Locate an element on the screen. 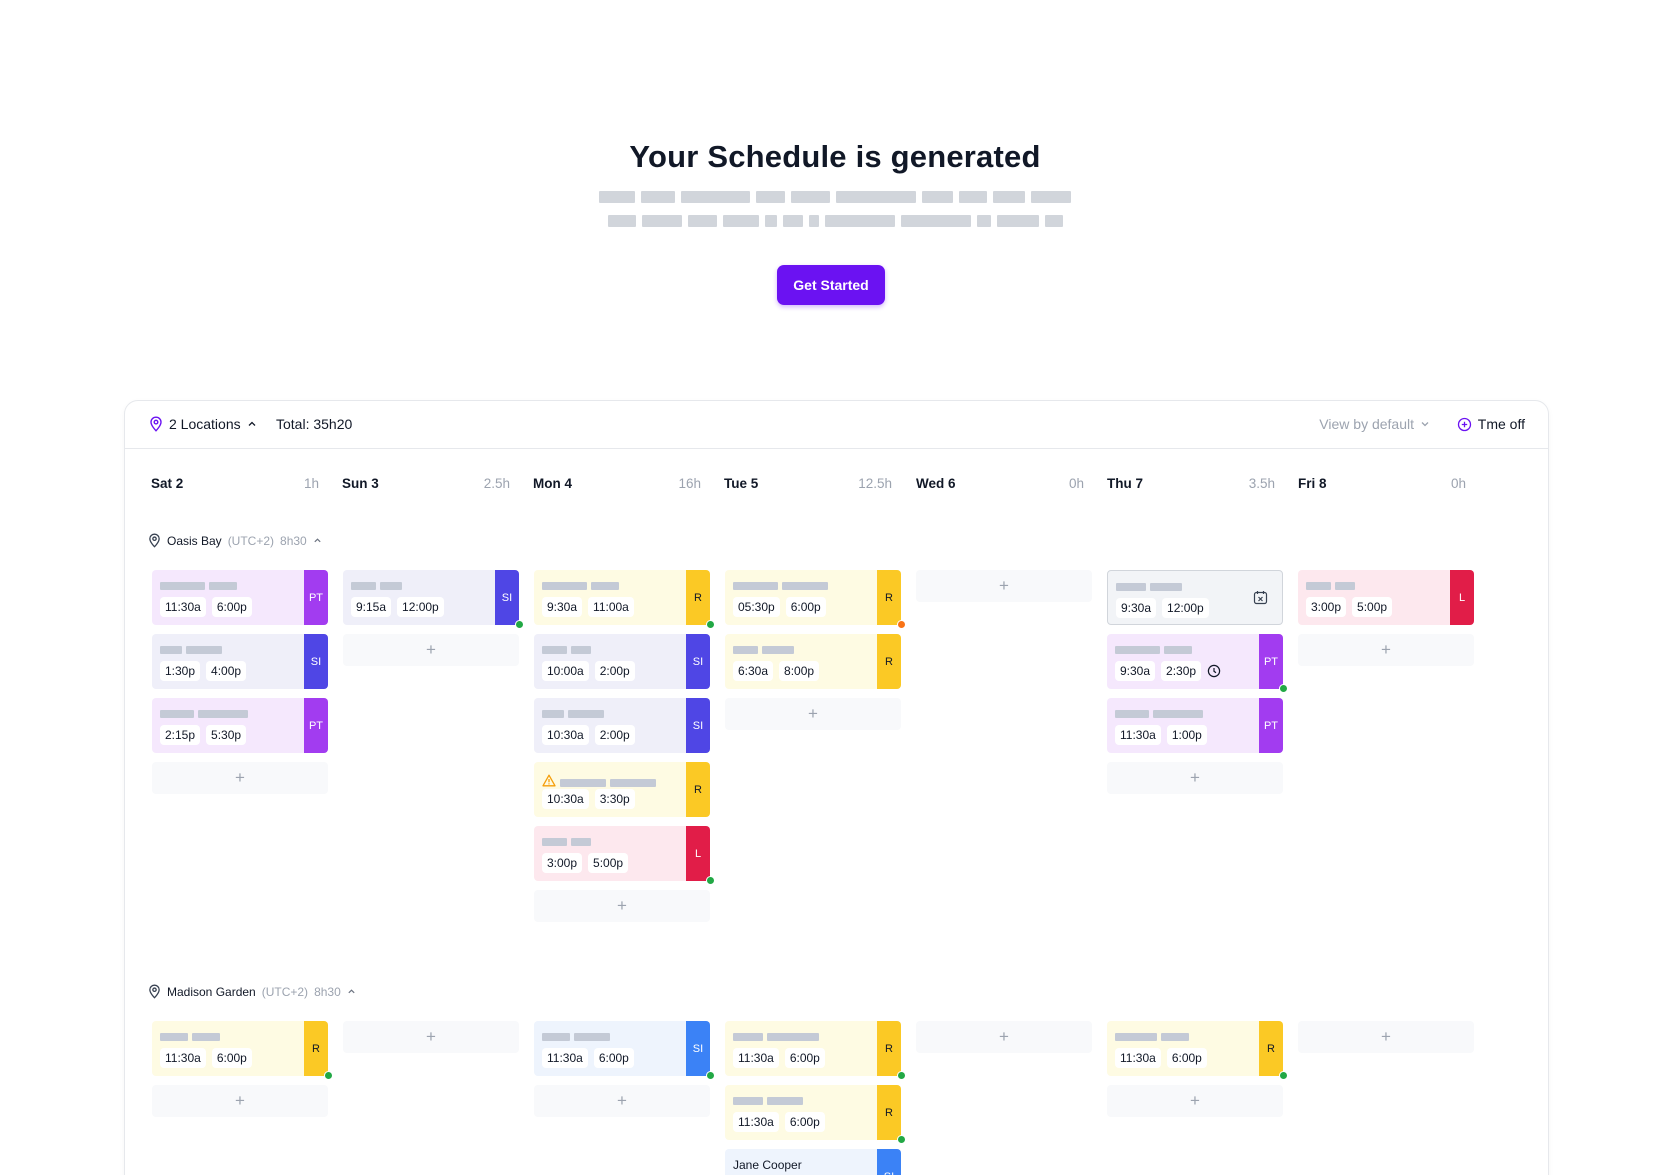 The image size is (1670, 1175). locations-dropdown: 2 Locations is located at coordinates (203, 424).